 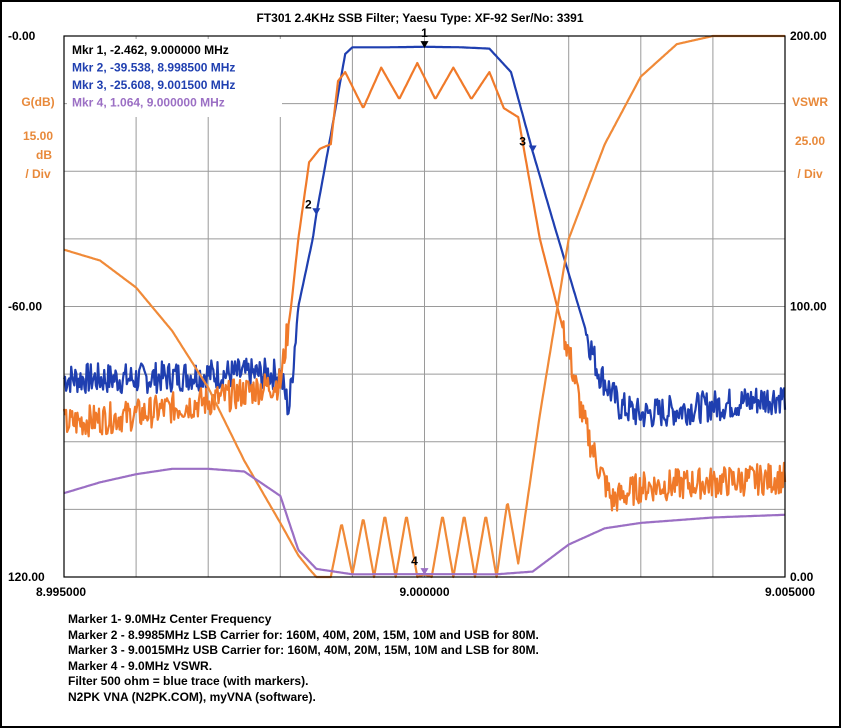 What do you see at coordinates (808, 307) in the screenshot?
I see `right-tick-label: 100.00` at bounding box center [808, 307].